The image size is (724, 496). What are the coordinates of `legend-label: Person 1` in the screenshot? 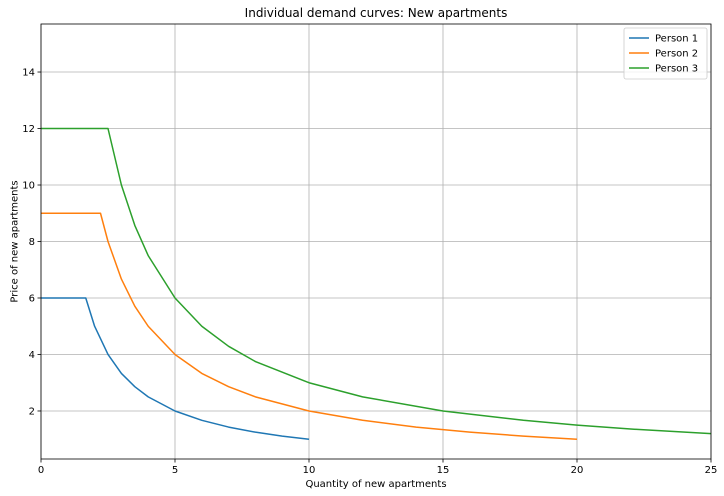 It's located at (676, 39).